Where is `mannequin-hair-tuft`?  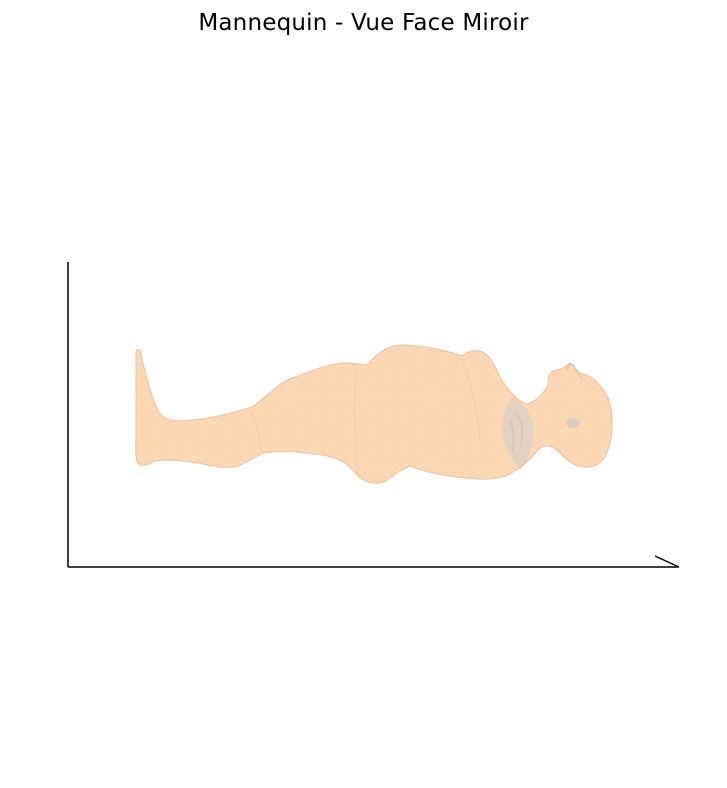
mannequin-hair-tuft is located at coordinates (574, 372).